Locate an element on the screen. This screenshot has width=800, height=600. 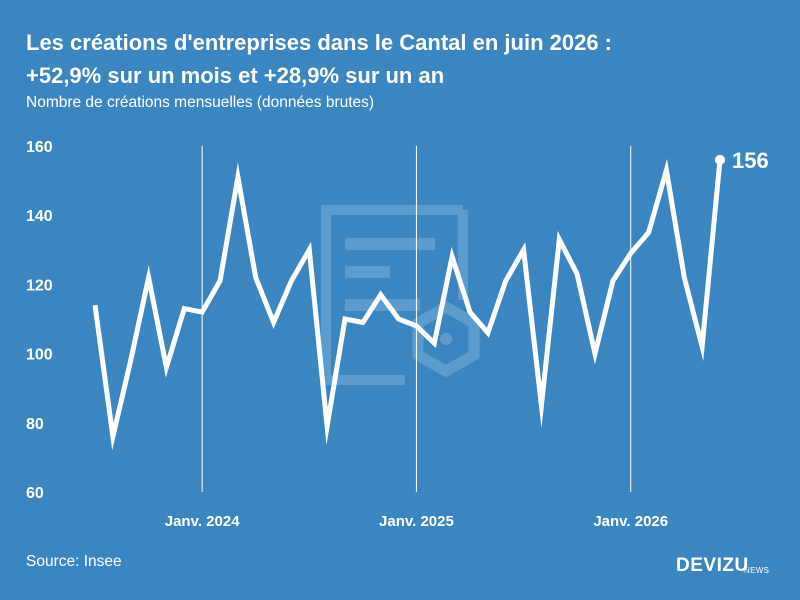
y-tick-label: 140 is located at coordinates (39, 216).